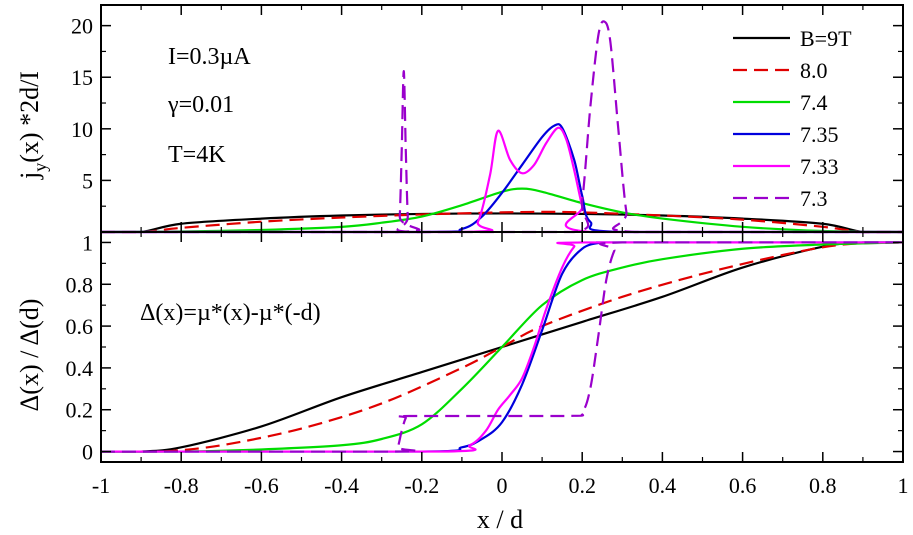  Describe the element at coordinates (87, 180) in the screenshot. I see `top-y-tick-label: 5` at that location.